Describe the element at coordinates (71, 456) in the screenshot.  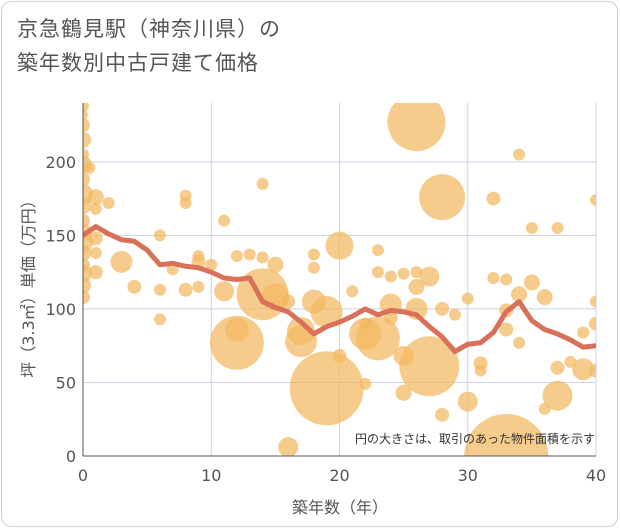
I see `y-tick-label: 0` at that location.